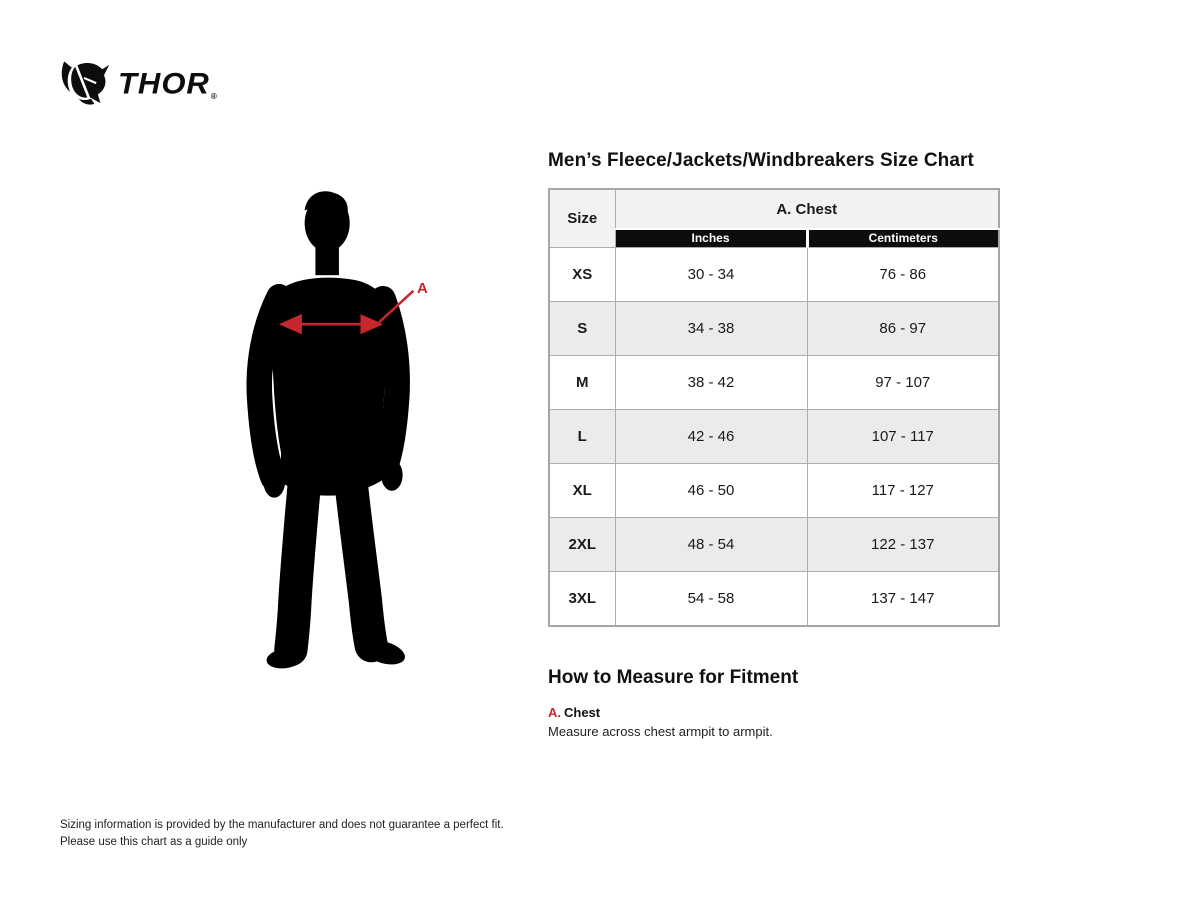  I want to click on table-row: 2XL 48 - 54 122 - 137, so click(774, 544).